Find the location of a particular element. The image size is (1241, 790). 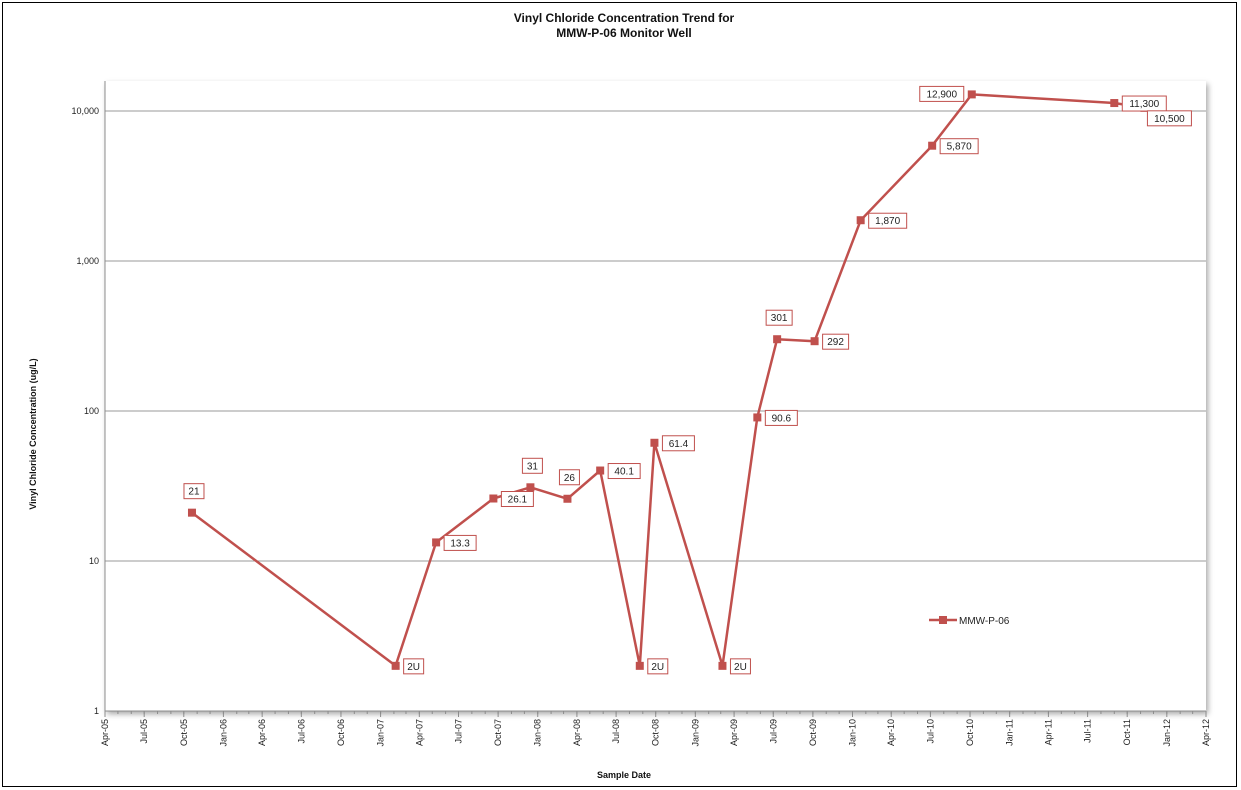

data-label: 21 is located at coordinates (194, 491).